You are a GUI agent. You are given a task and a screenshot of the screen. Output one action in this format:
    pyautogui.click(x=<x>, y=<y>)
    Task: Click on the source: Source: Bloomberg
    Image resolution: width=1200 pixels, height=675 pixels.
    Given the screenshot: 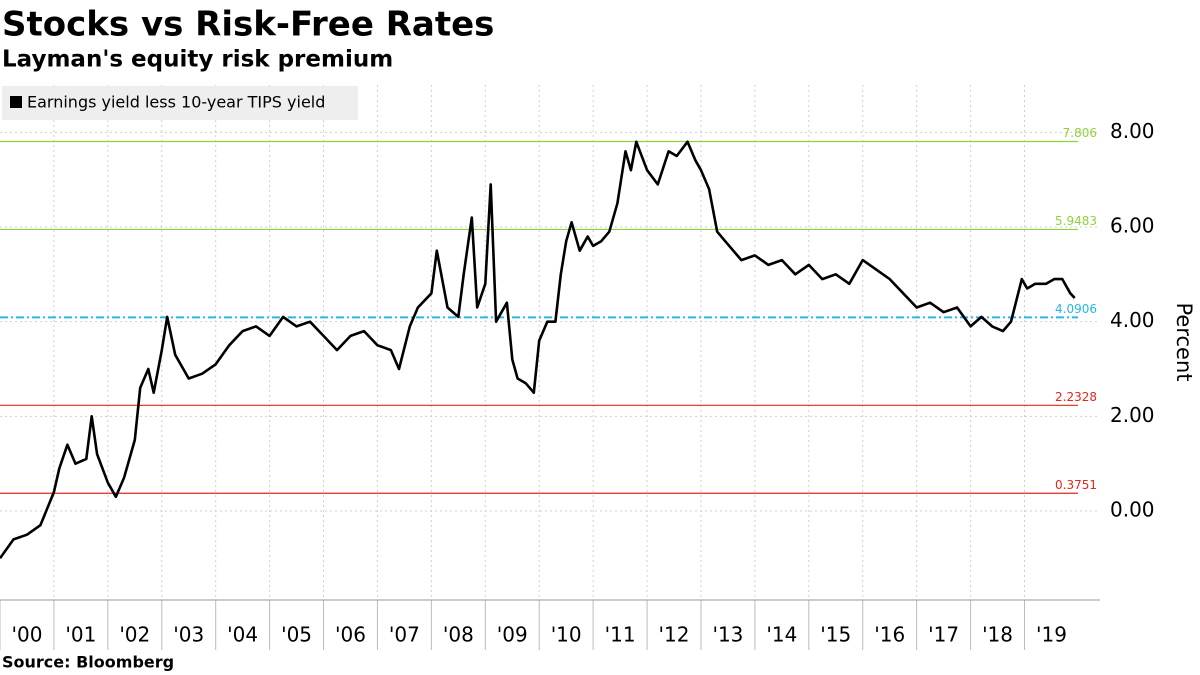 What is the action you would take?
    pyautogui.click(x=88, y=662)
    